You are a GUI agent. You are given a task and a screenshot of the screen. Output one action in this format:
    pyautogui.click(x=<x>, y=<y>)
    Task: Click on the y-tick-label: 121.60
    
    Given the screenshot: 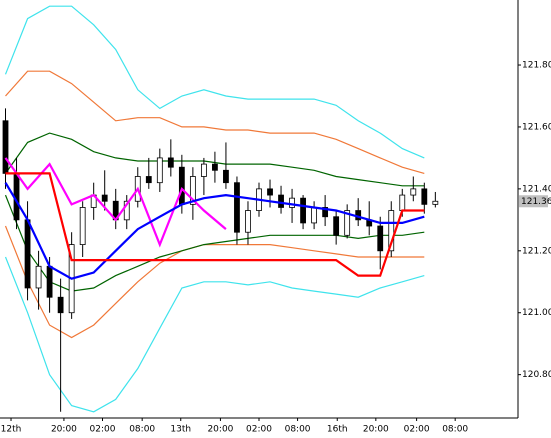 What is the action you would take?
    pyautogui.click(x=536, y=127)
    